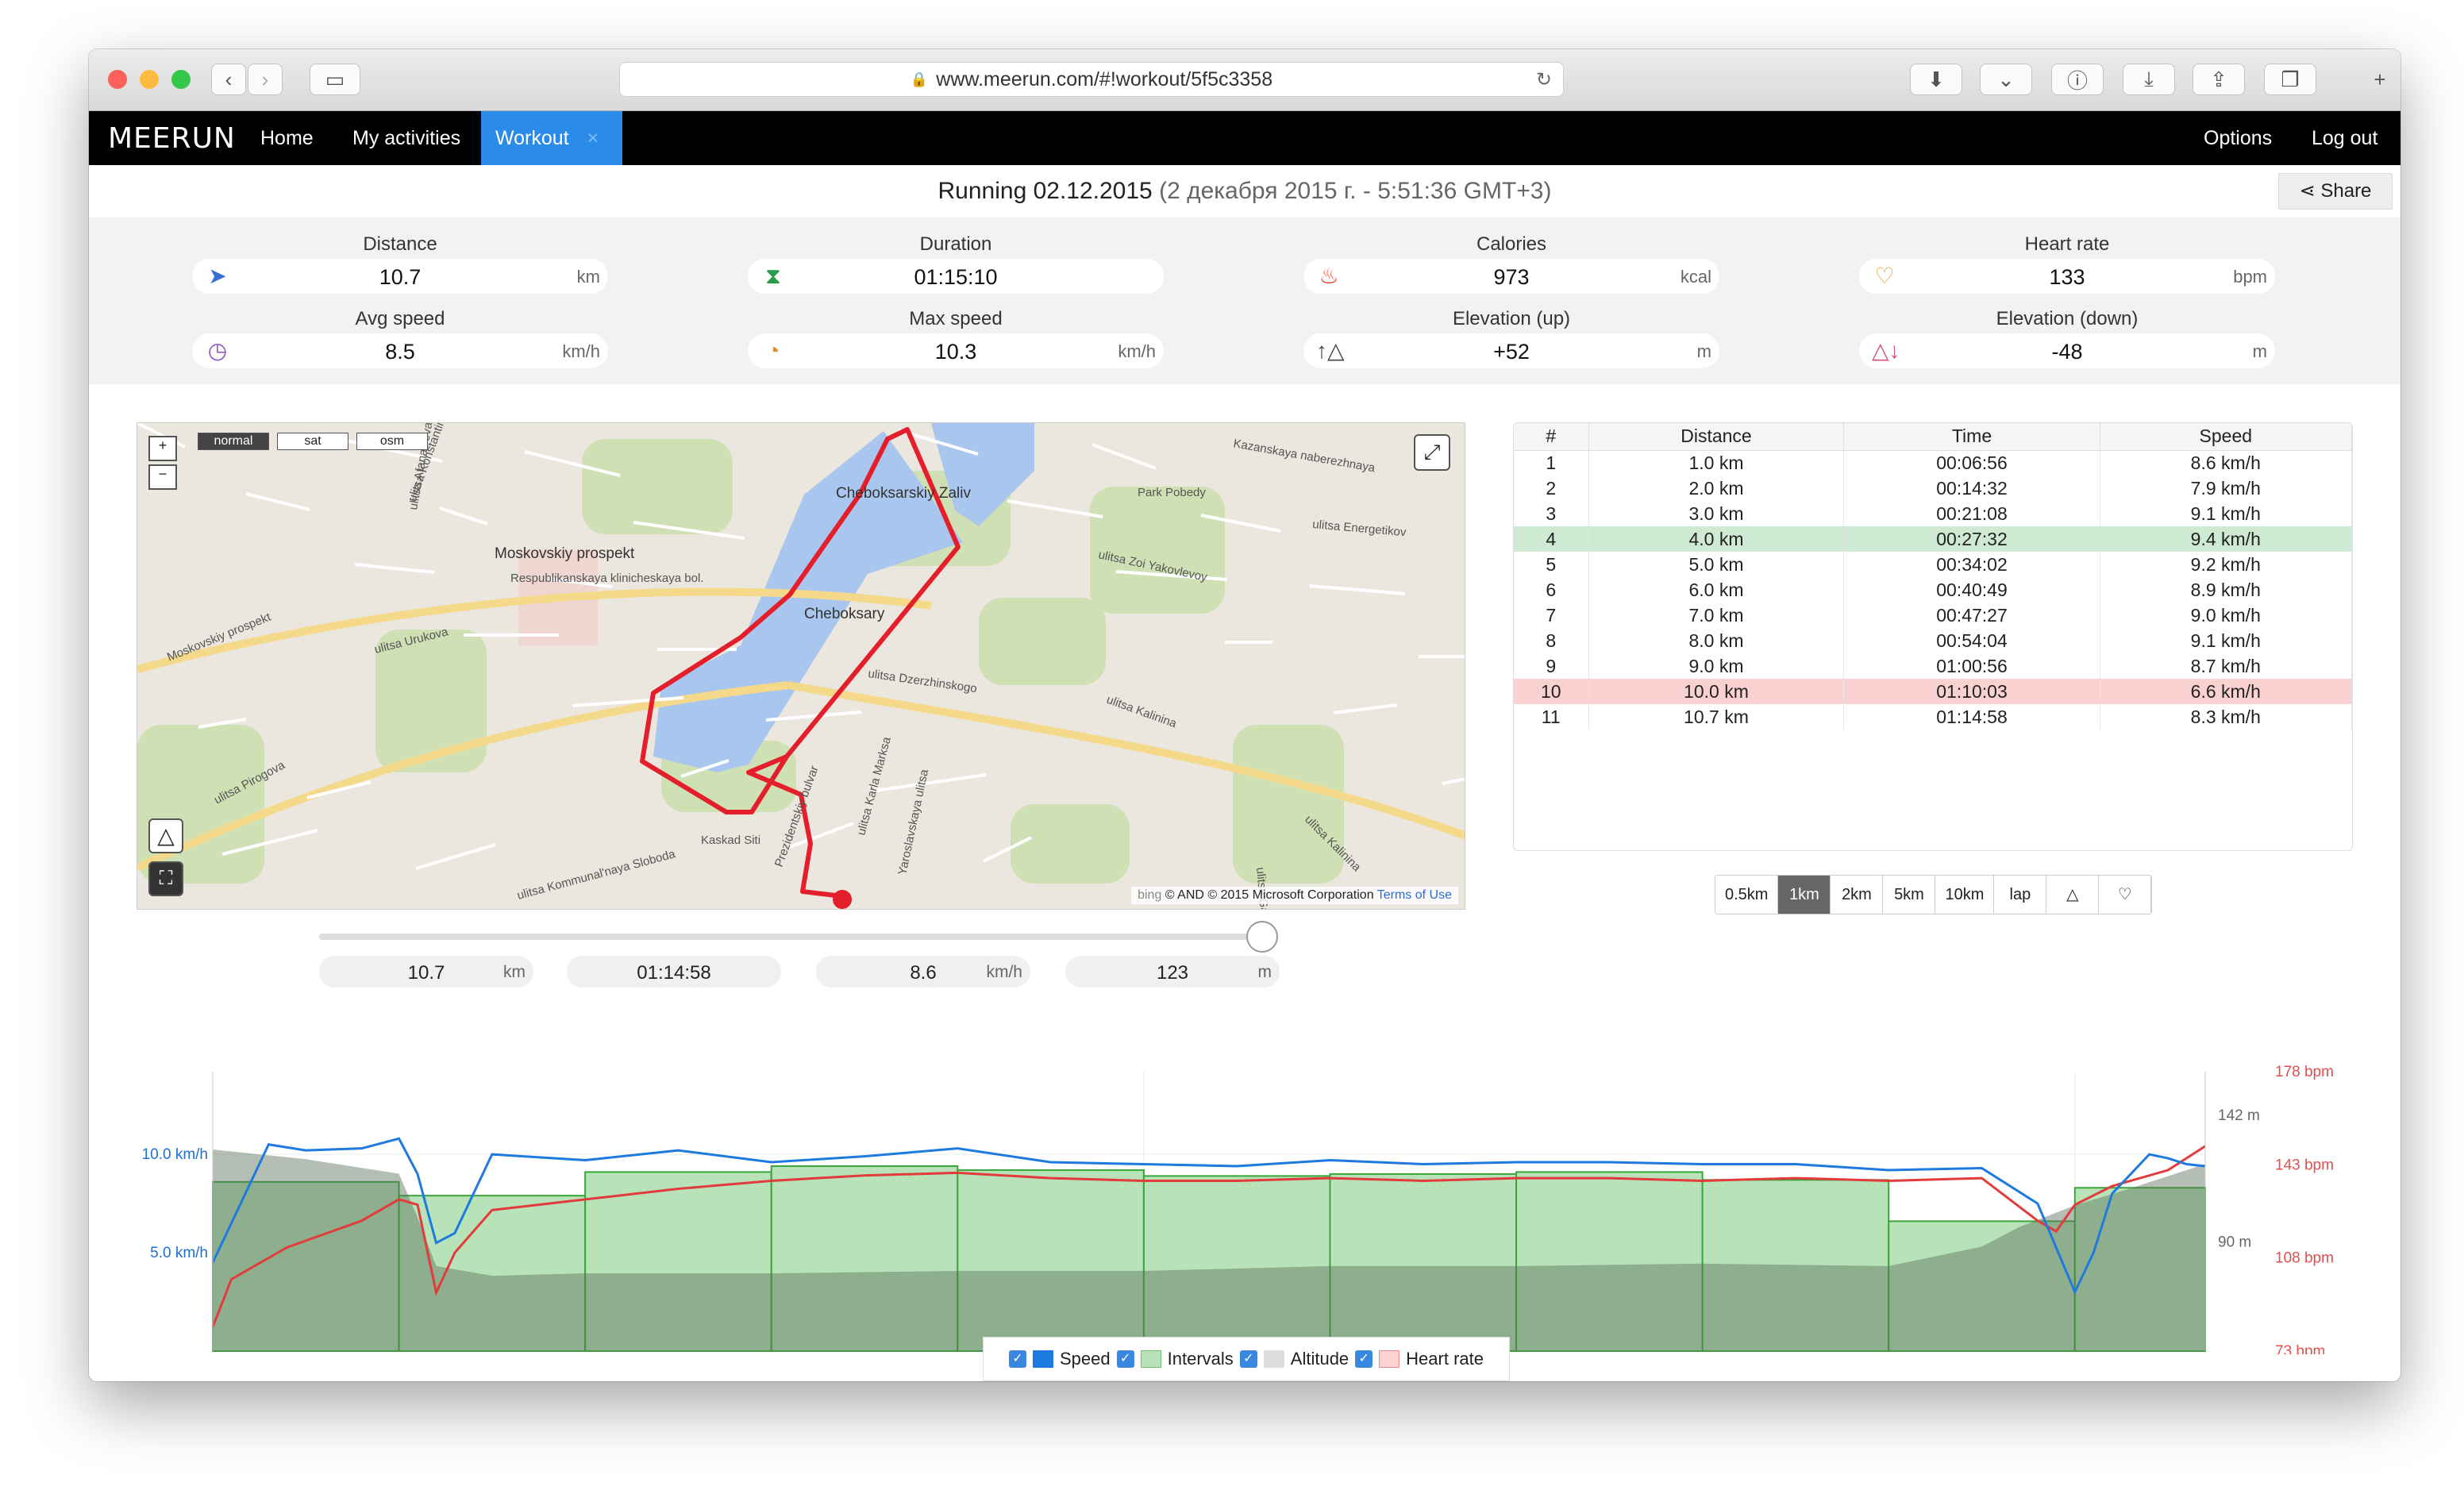  Describe the element at coordinates (1045, 191) in the screenshot. I see `workout-title-main: Running 02.12.2015` at that location.